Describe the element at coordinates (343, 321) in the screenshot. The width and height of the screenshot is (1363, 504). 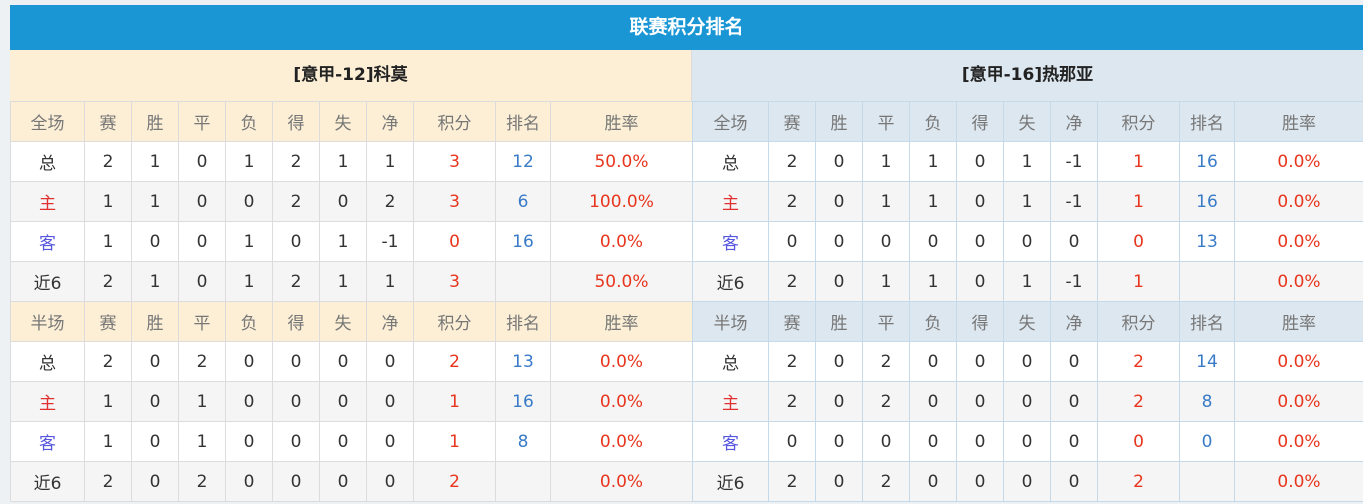
I see `column-header: 失` at that location.